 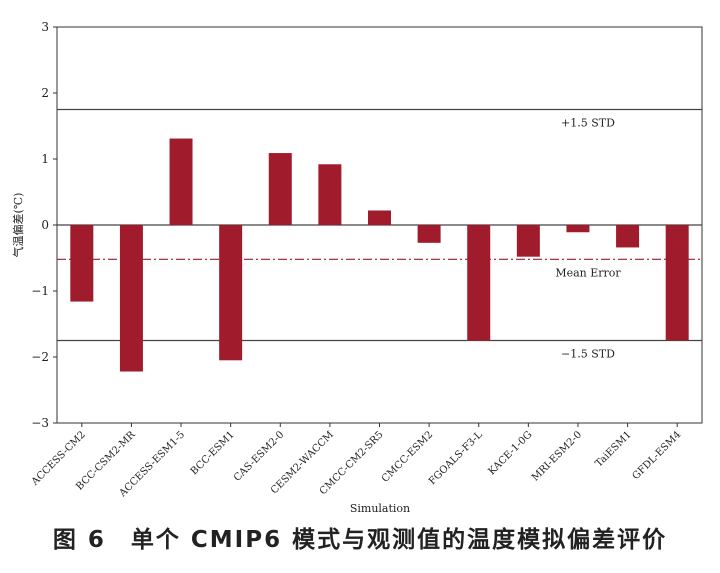 I want to click on x-tick-label: CMCC-ESM2, so click(x=407, y=456).